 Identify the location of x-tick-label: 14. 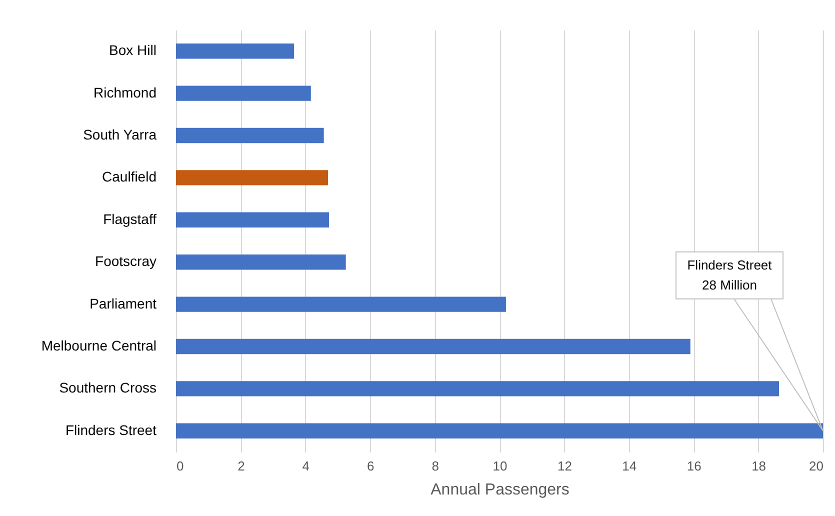
(629, 466).